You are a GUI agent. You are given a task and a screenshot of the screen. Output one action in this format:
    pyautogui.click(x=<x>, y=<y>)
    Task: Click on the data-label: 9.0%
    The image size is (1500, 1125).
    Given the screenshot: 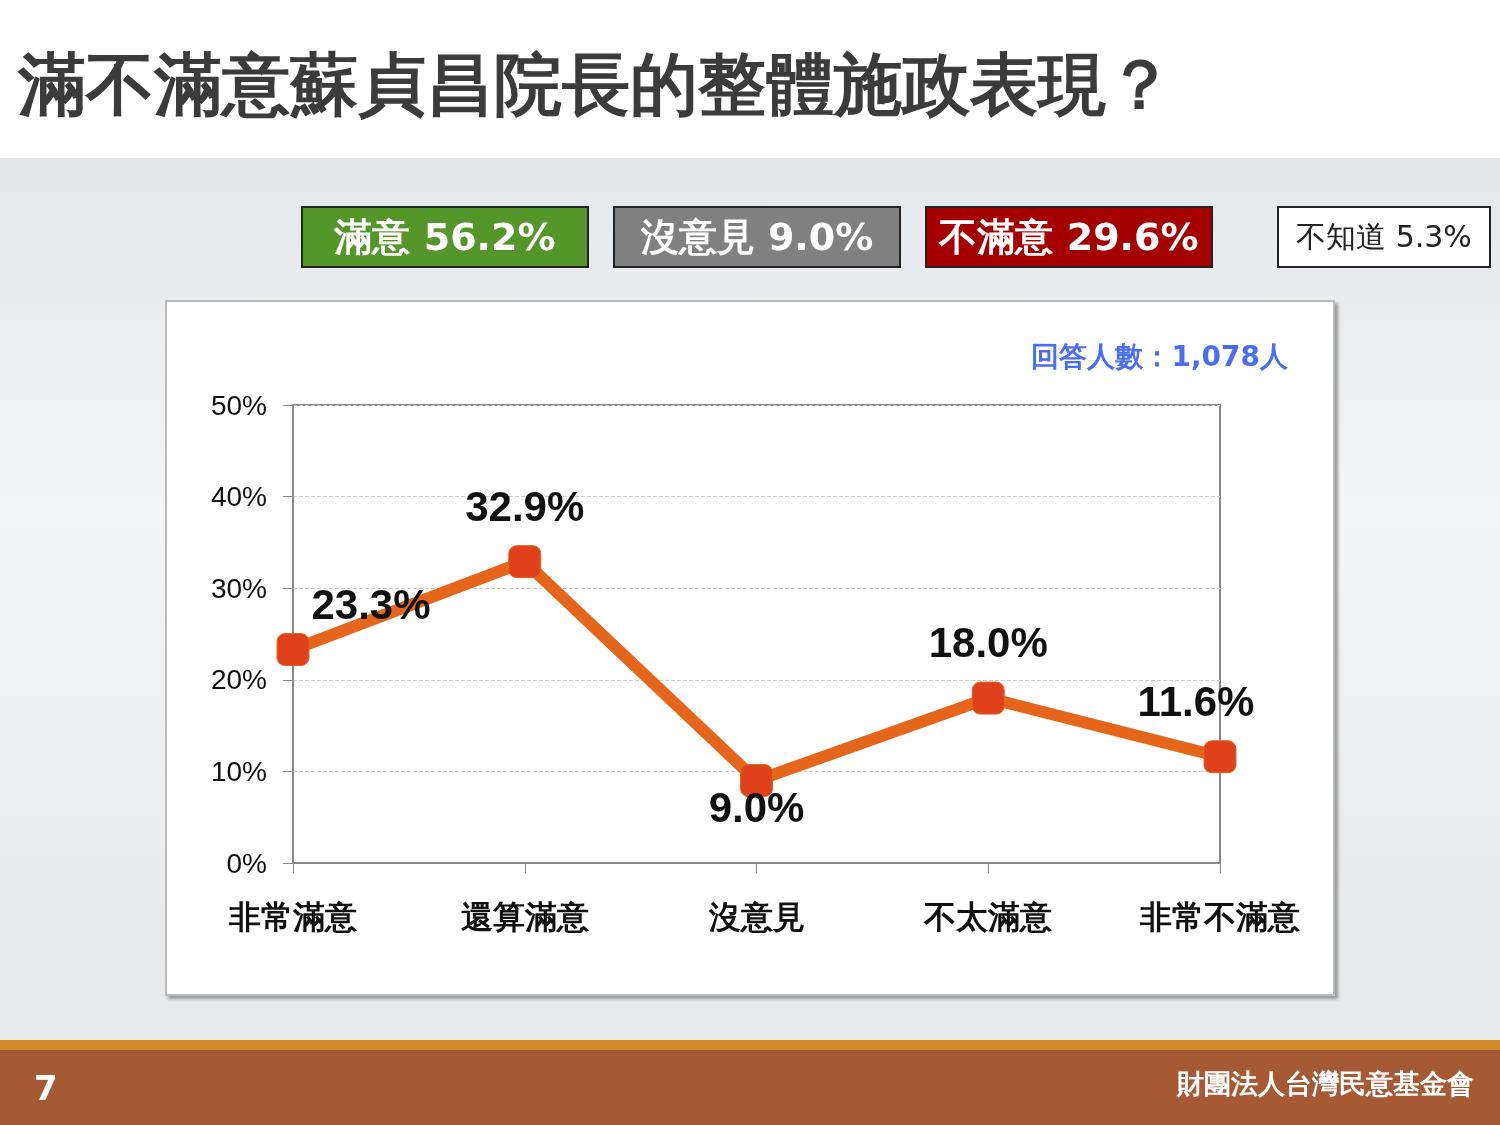 What is the action you would take?
    pyautogui.click(x=756, y=807)
    